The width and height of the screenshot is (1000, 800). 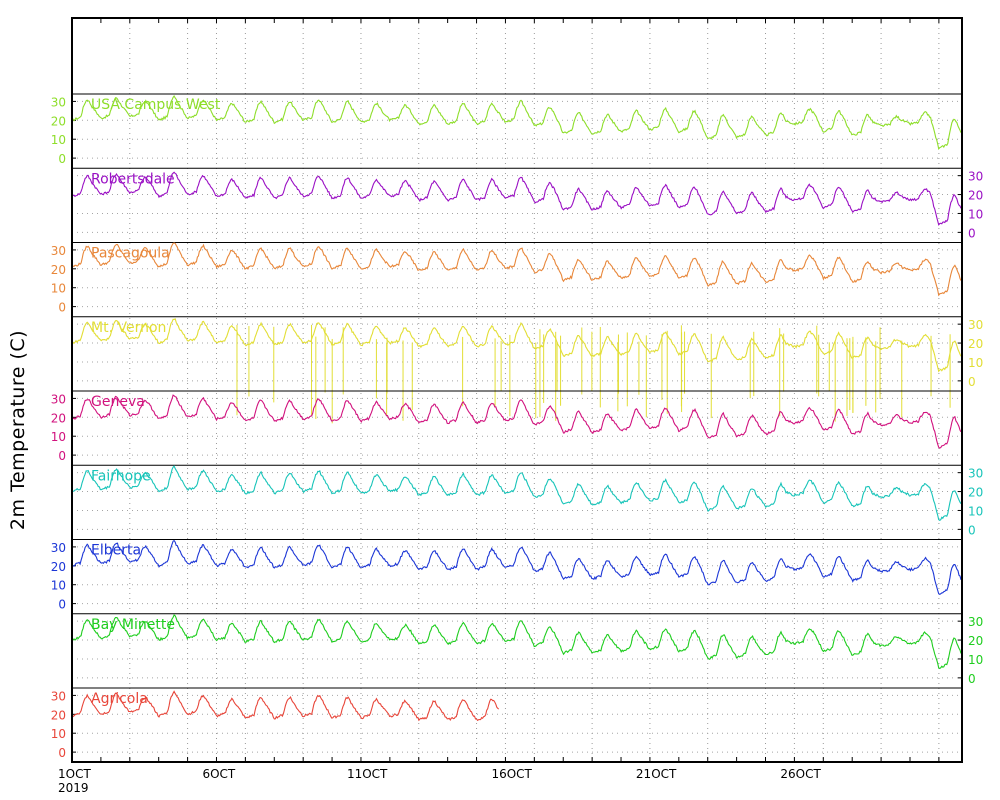 What do you see at coordinates (73, 788) in the screenshot?
I see `x-tick-sublabel: 2019` at bounding box center [73, 788].